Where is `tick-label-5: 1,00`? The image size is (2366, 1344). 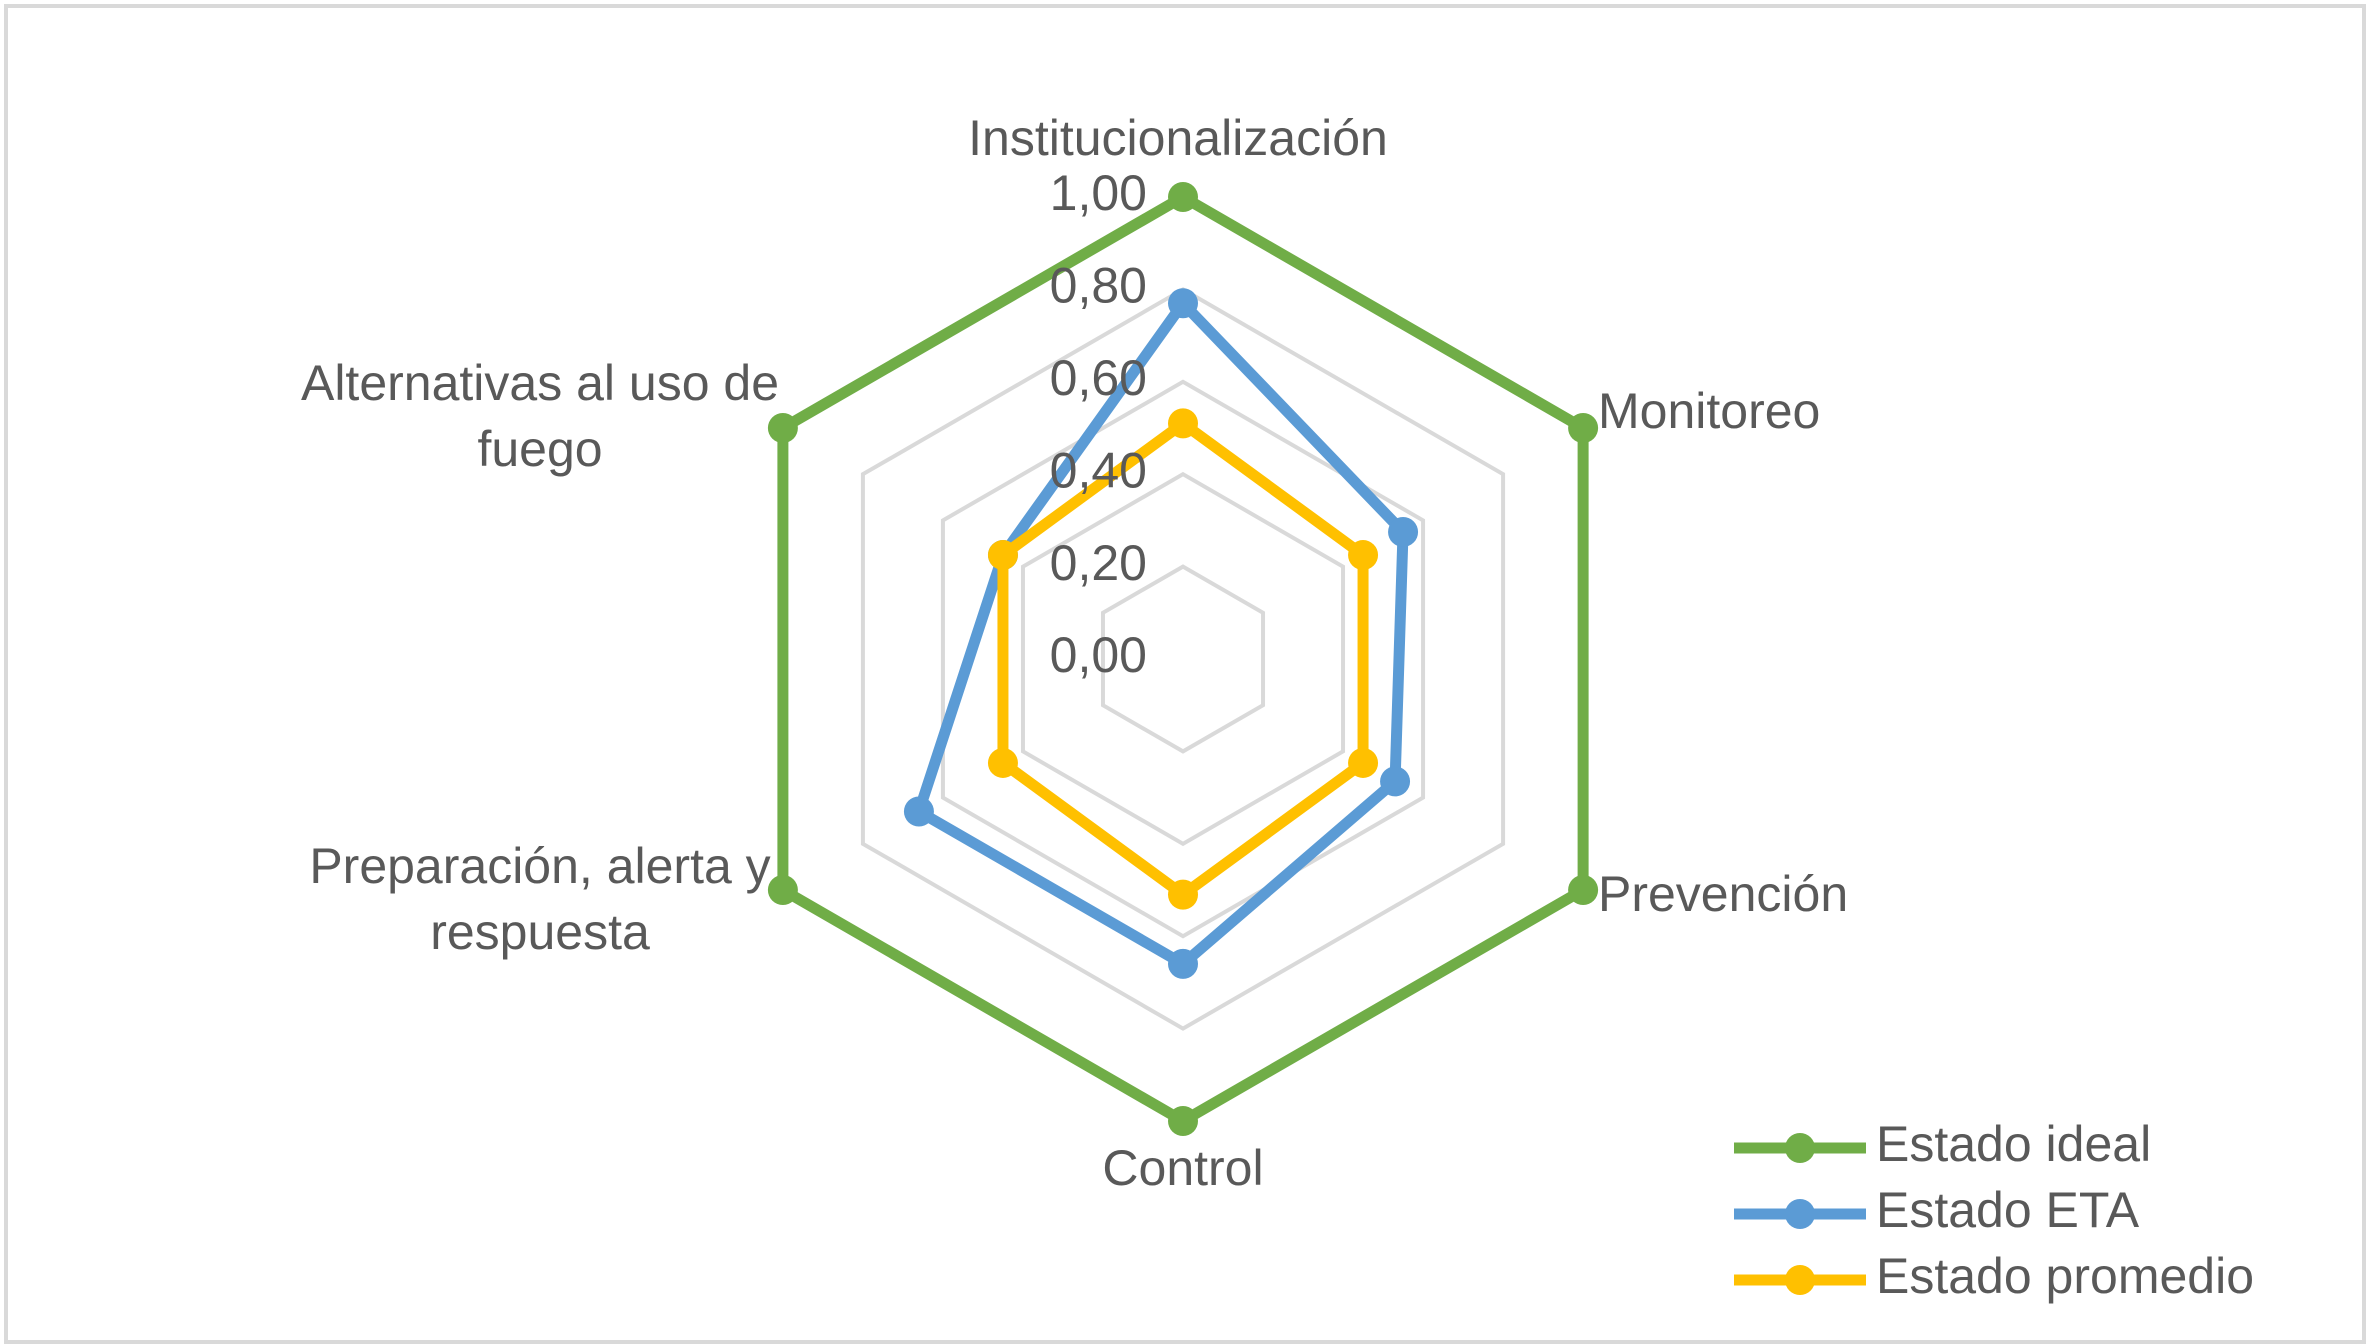 tick-label-5: 1,00 is located at coordinates (1098, 193).